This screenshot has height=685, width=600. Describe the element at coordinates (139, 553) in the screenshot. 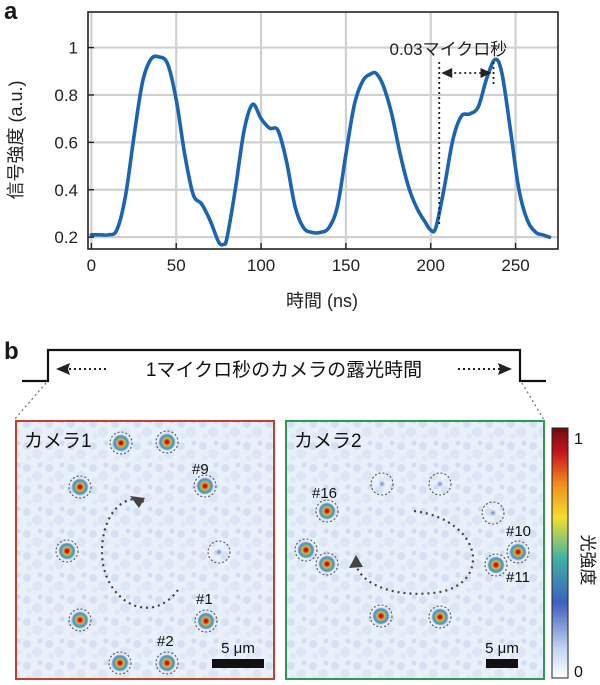

I see `camera1-rotation-arrow` at that location.